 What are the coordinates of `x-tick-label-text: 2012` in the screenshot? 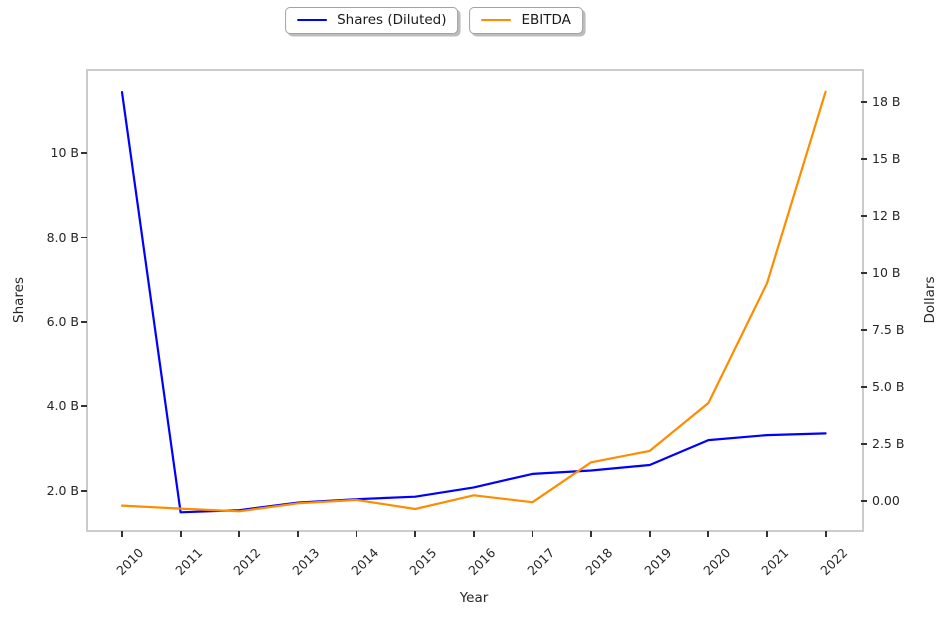 It's located at (247, 562).